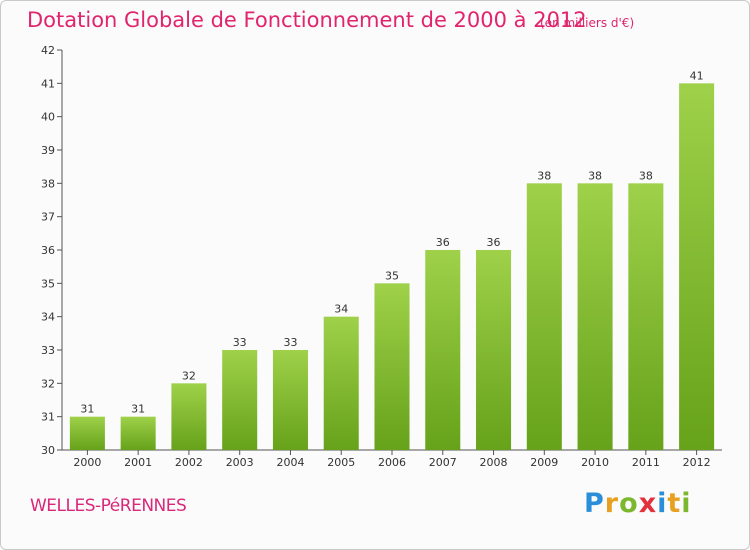 The width and height of the screenshot is (750, 550). I want to click on logo-letter: r, so click(612, 503).